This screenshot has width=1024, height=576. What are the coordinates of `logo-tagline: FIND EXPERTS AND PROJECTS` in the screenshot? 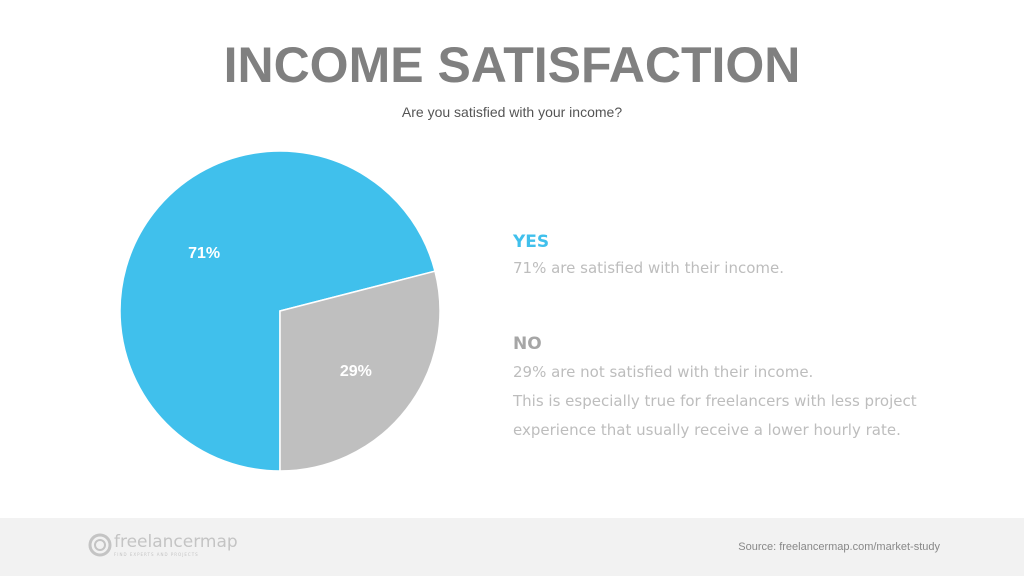 It's located at (156, 554).